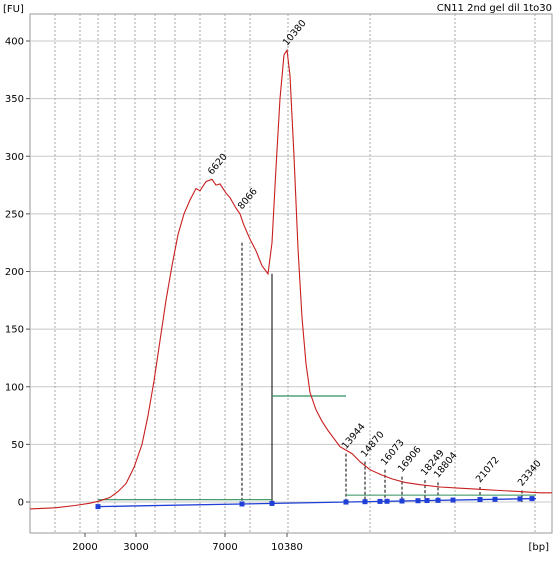  I want to click on baseline-line, so click(317, 502).